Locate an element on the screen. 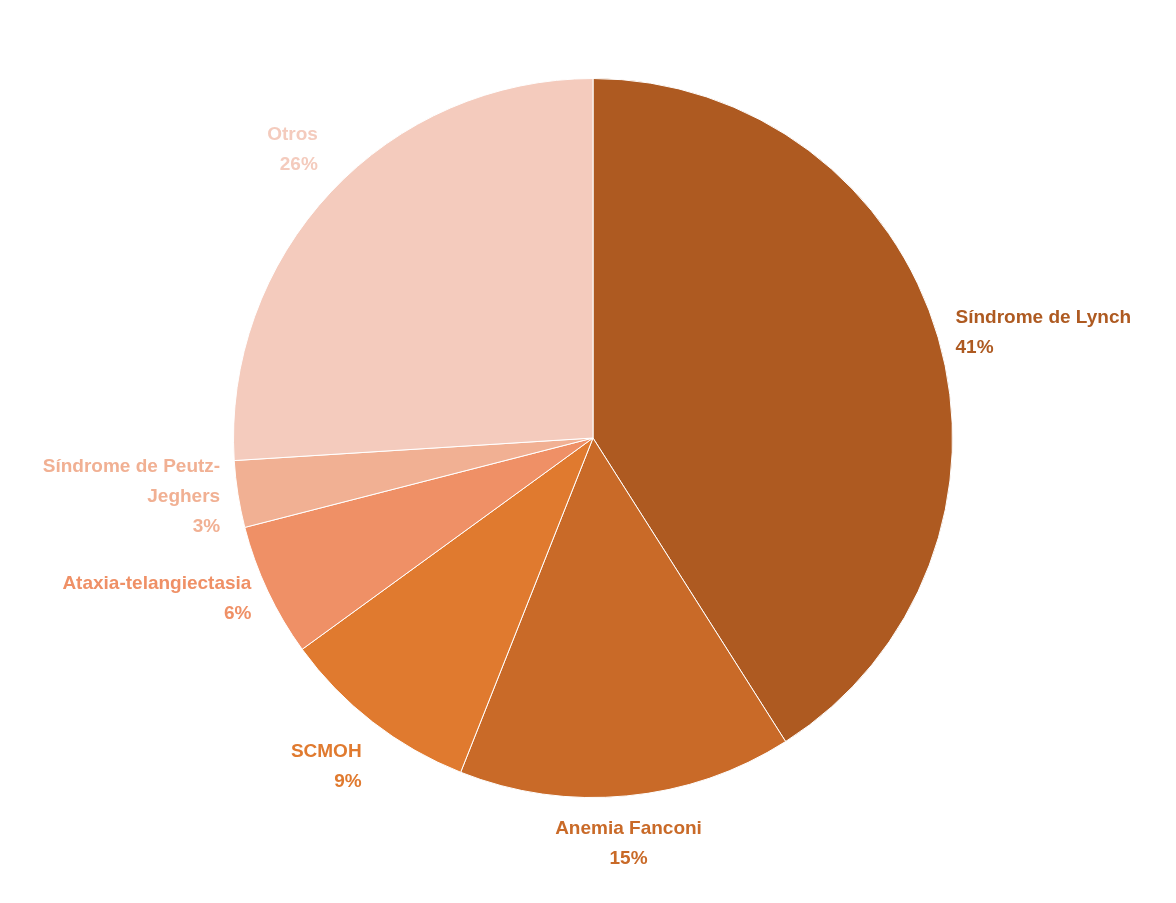 The width and height of the screenshot is (1176, 903). slice-label: SCMOH is located at coordinates (326, 750).